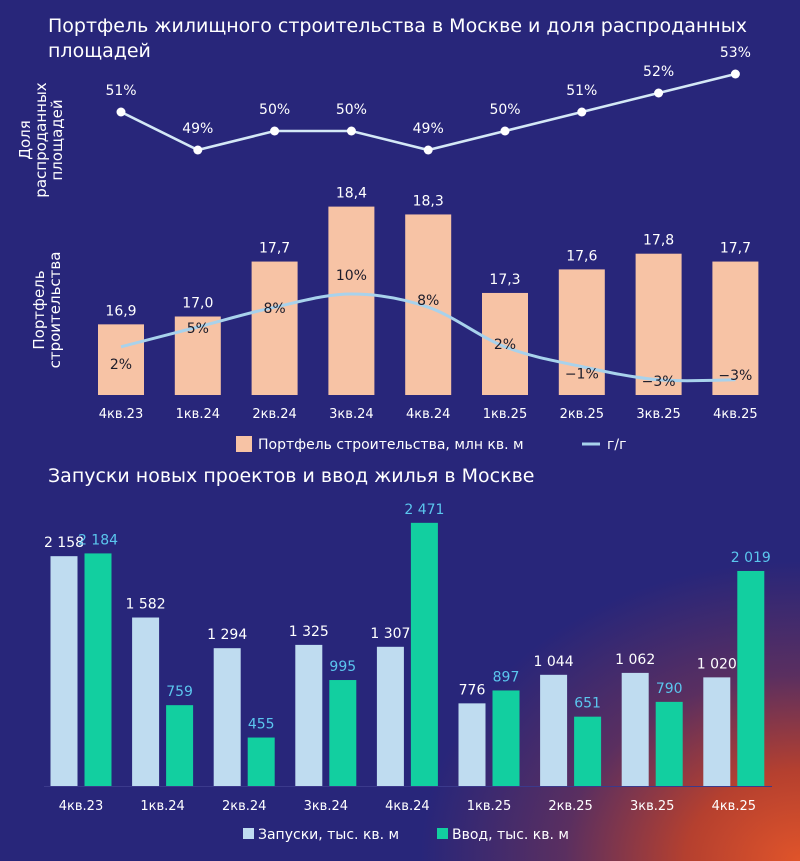 The width and height of the screenshot is (800, 861). What do you see at coordinates (735, 53) in the screenshot?
I see `share-label: 53%` at bounding box center [735, 53].